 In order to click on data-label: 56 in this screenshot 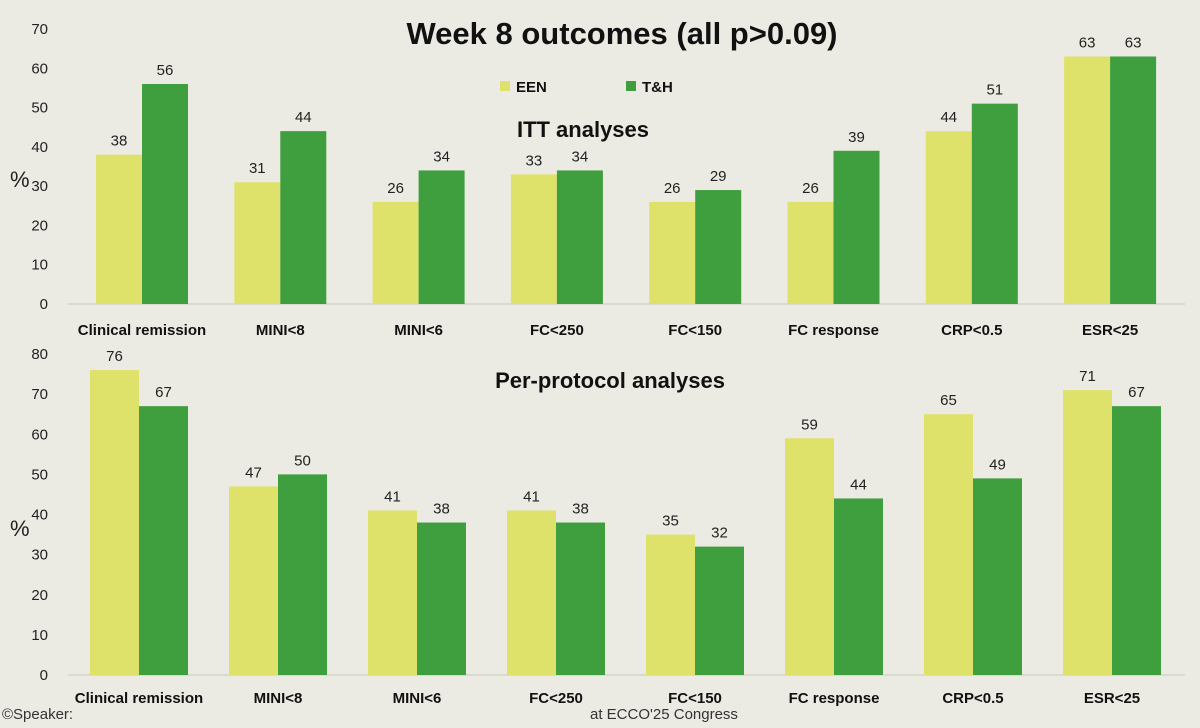, I will do `click(165, 70)`.